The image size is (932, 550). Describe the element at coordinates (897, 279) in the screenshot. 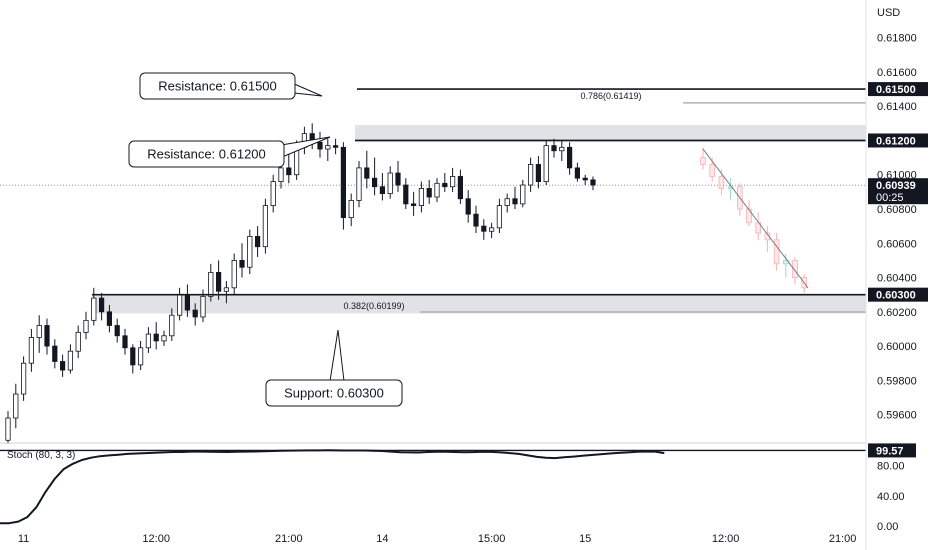

I see `price-tick-label: 0.60400` at that location.